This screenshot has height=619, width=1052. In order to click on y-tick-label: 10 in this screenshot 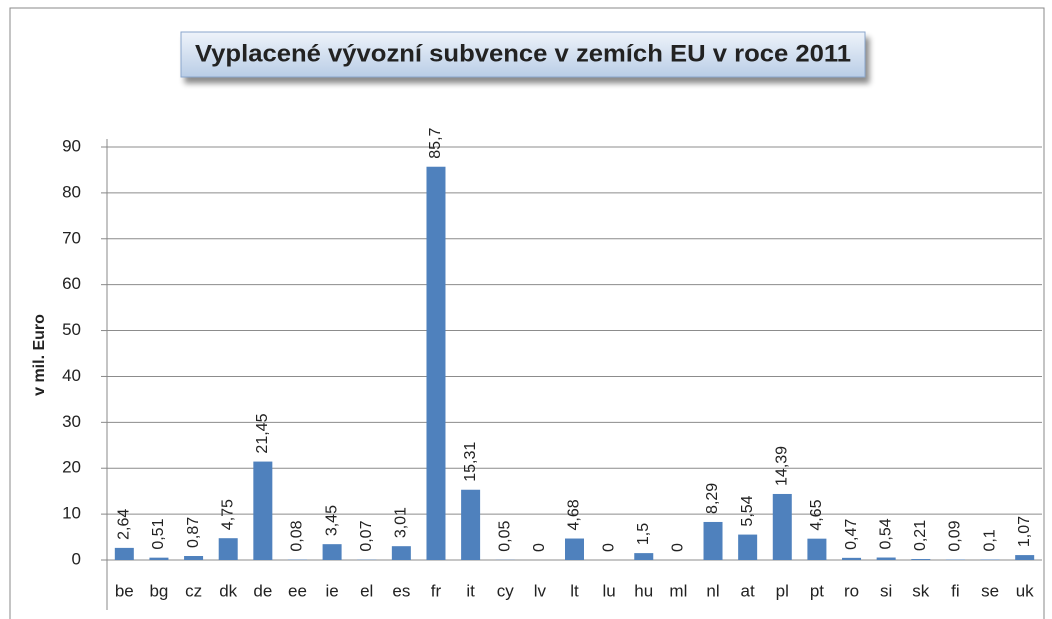, I will do `click(71, 513)`.